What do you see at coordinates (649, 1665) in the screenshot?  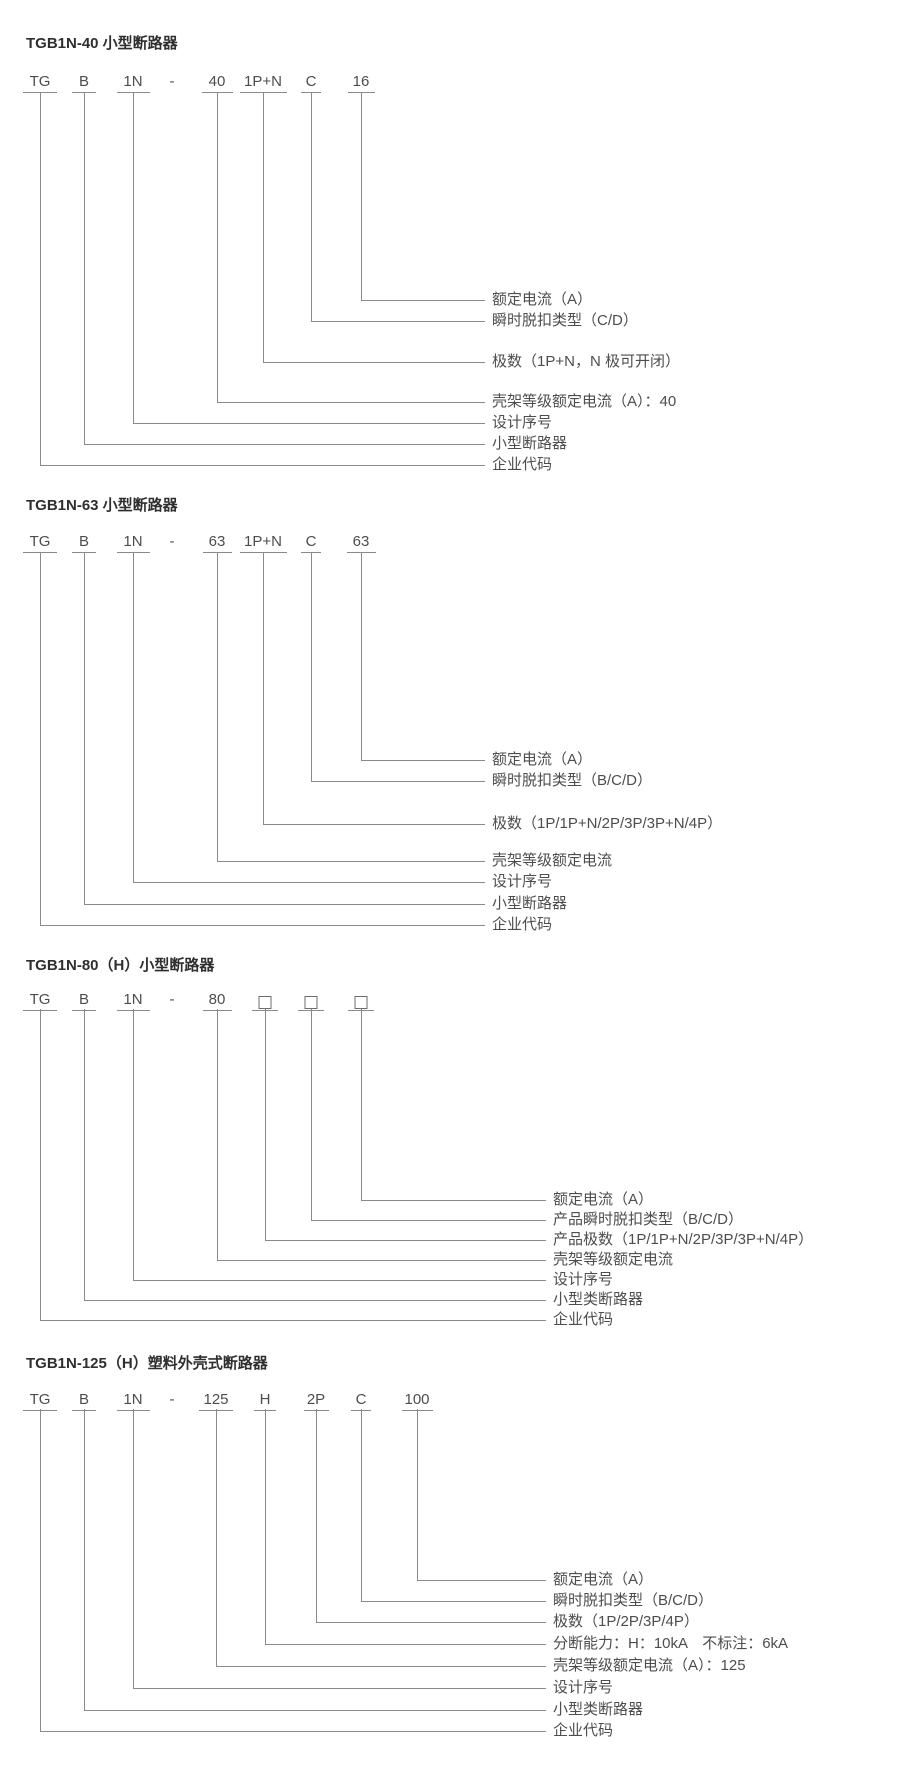 I see `field-label: 壳架等级额定电流（A）：125` at bounding box center [649, 1665].